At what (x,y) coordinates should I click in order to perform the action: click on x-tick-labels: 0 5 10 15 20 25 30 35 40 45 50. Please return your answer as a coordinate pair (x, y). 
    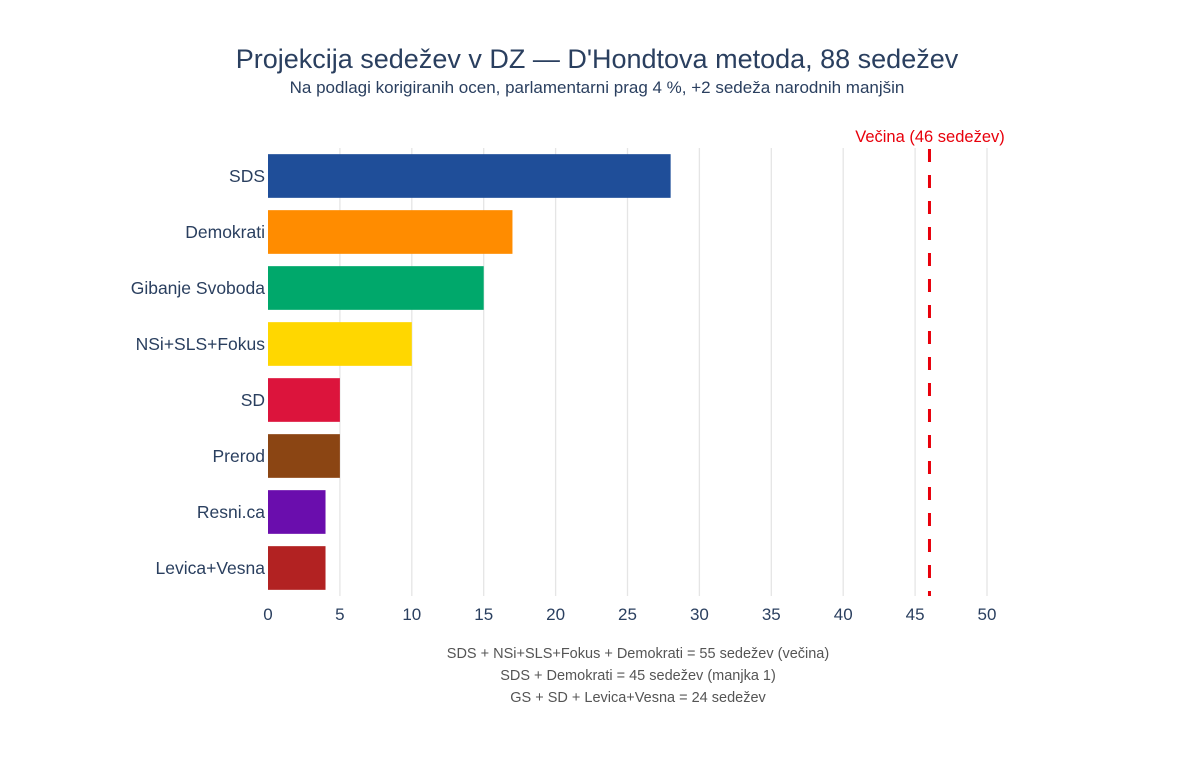
    Looking at the image, I should click on (629, 614).